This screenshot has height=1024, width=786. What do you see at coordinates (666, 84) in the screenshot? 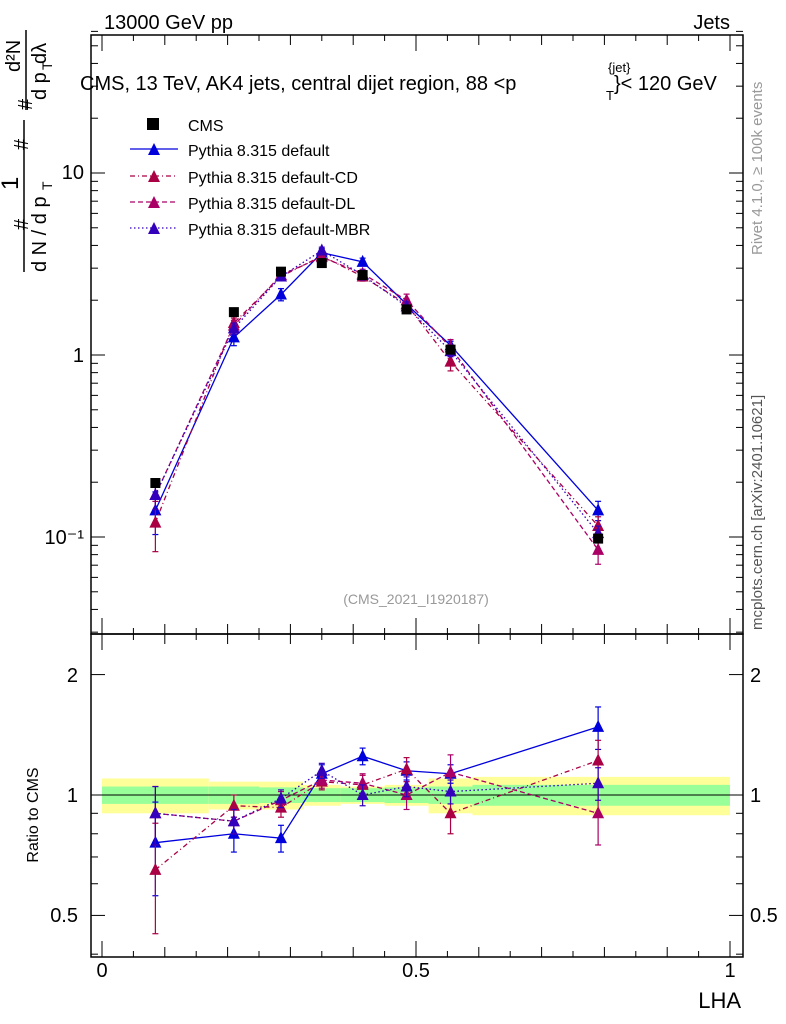
I see `title-end: }< 120 GeV` at bounding box center [666, 84].